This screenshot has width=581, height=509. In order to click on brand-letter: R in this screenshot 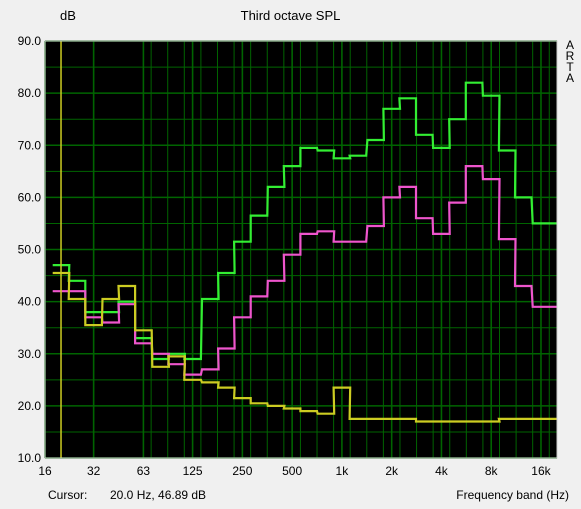, I will do `click(570, 56)`.